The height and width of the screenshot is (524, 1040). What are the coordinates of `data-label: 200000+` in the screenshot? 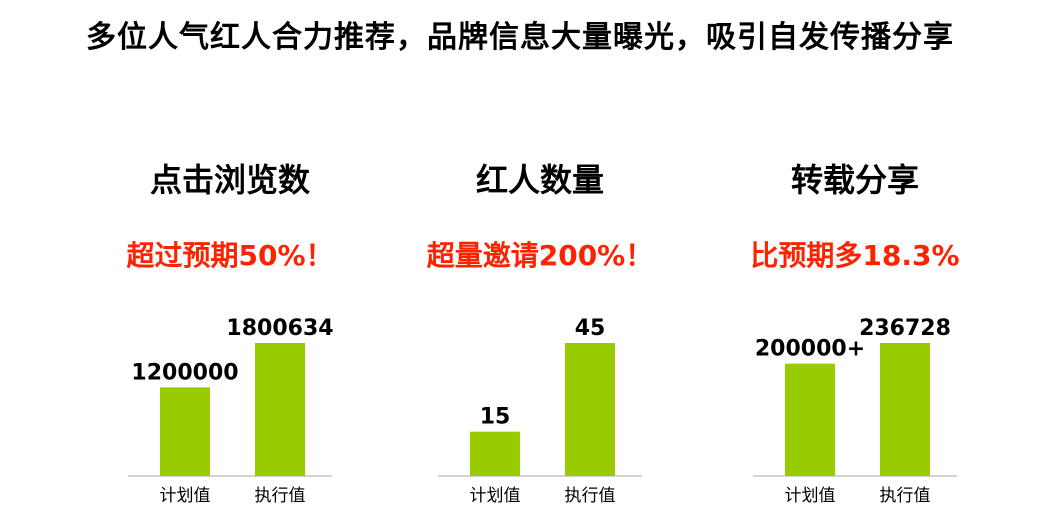 It's located at (810, 349).